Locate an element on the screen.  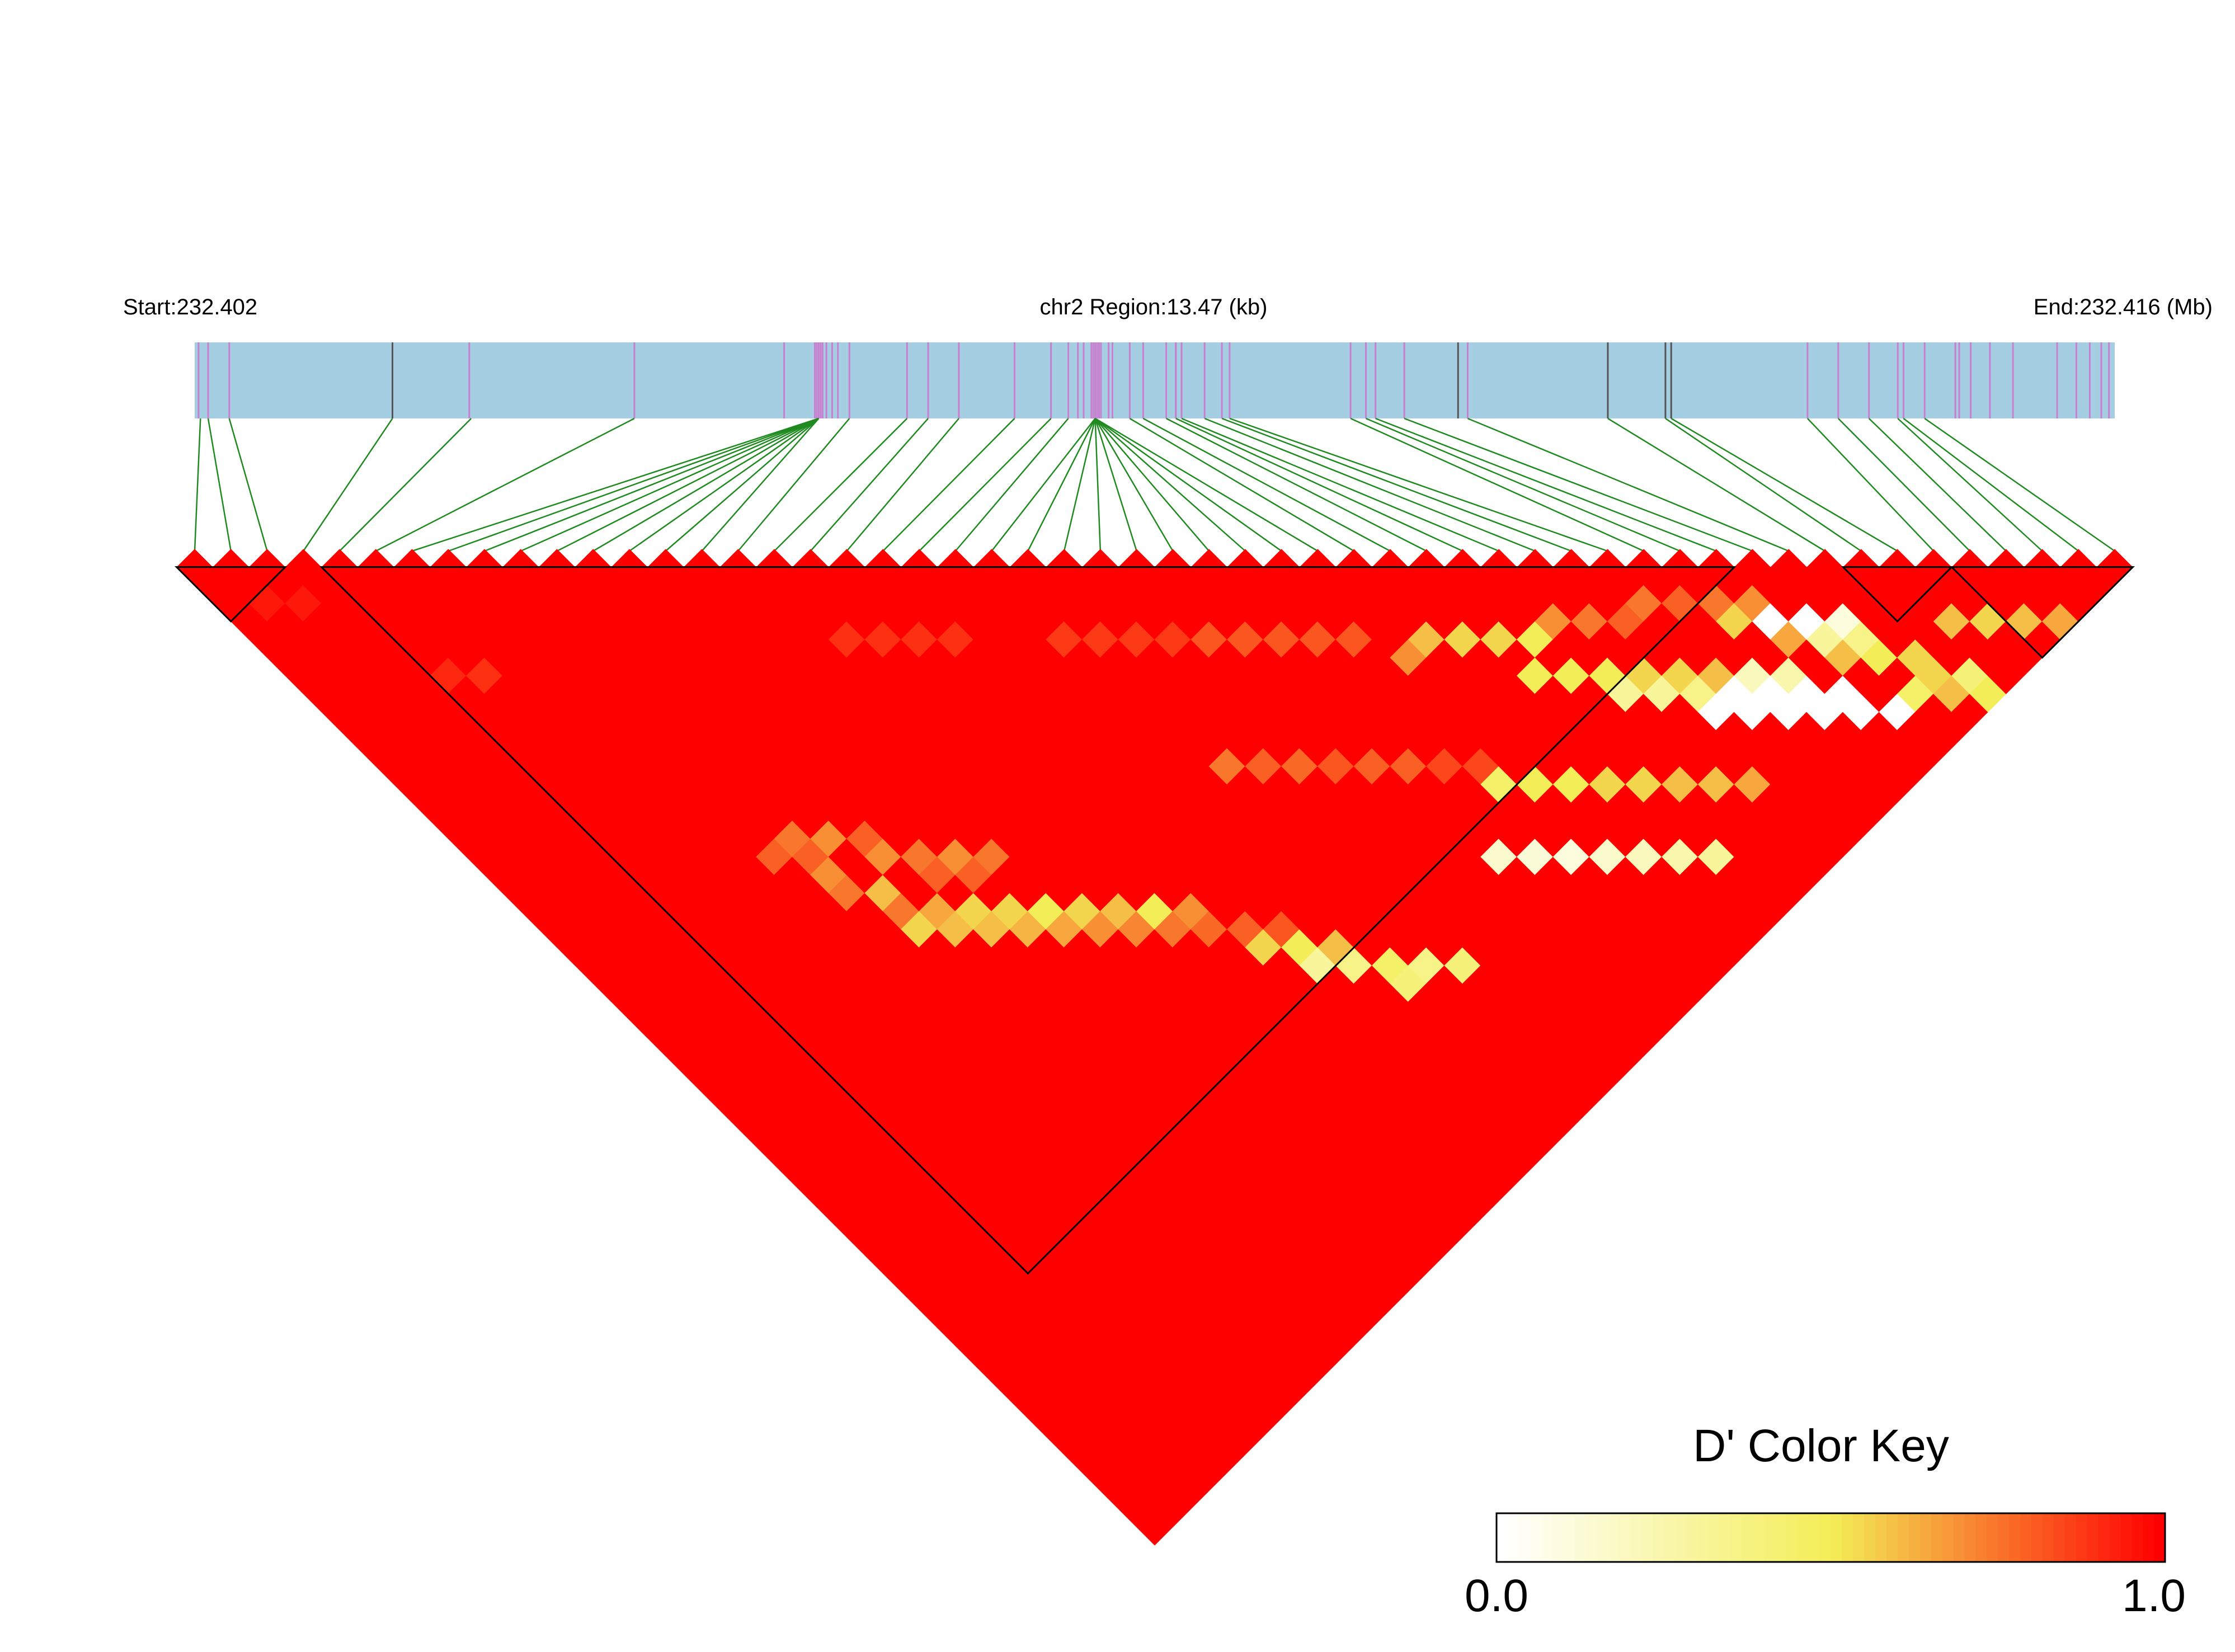
color-key-title: D' Color Key is located at coordinates (1821, 1445).